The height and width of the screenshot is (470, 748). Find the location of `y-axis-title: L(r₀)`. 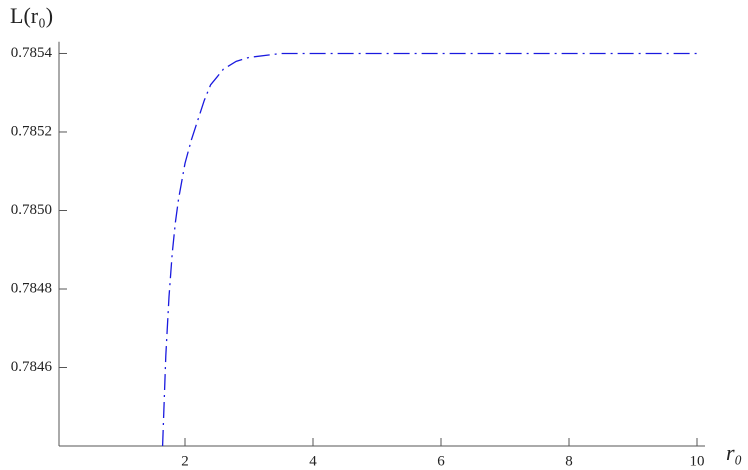

y-axis-title: L(r₀) is located at coordinates (31, 15).